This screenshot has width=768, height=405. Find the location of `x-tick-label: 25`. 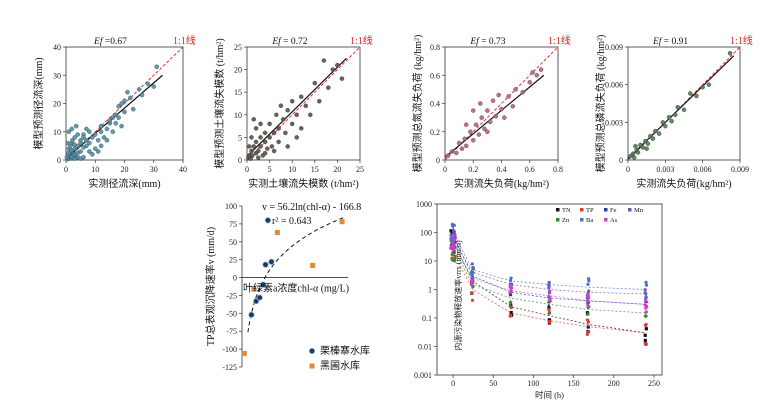

x-tick-label: 25 is located at coordinates (360, 169).